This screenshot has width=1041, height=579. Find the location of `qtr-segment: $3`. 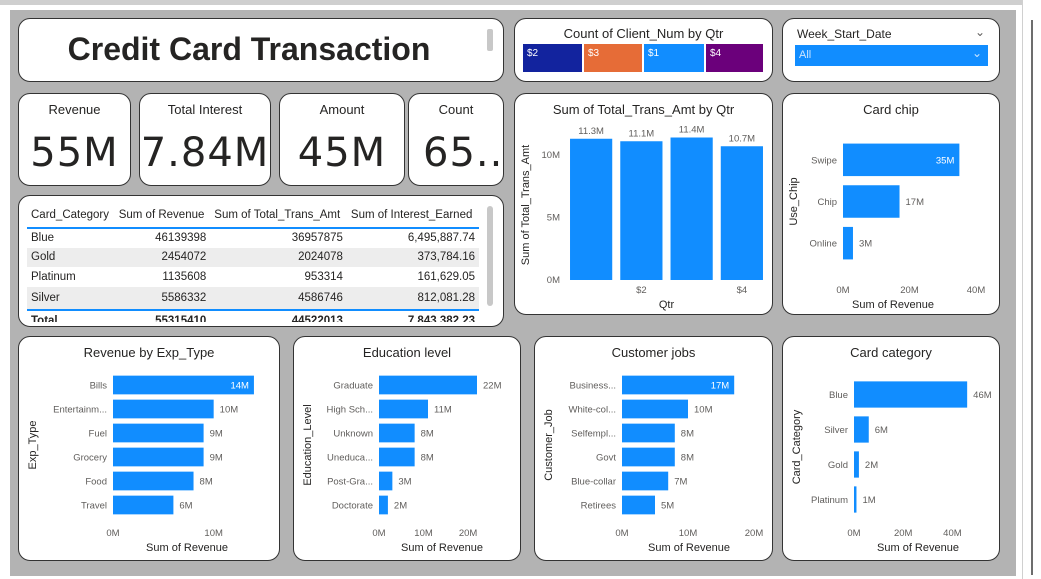

qtr-segment: $3 is located at coordinates (613, 58).